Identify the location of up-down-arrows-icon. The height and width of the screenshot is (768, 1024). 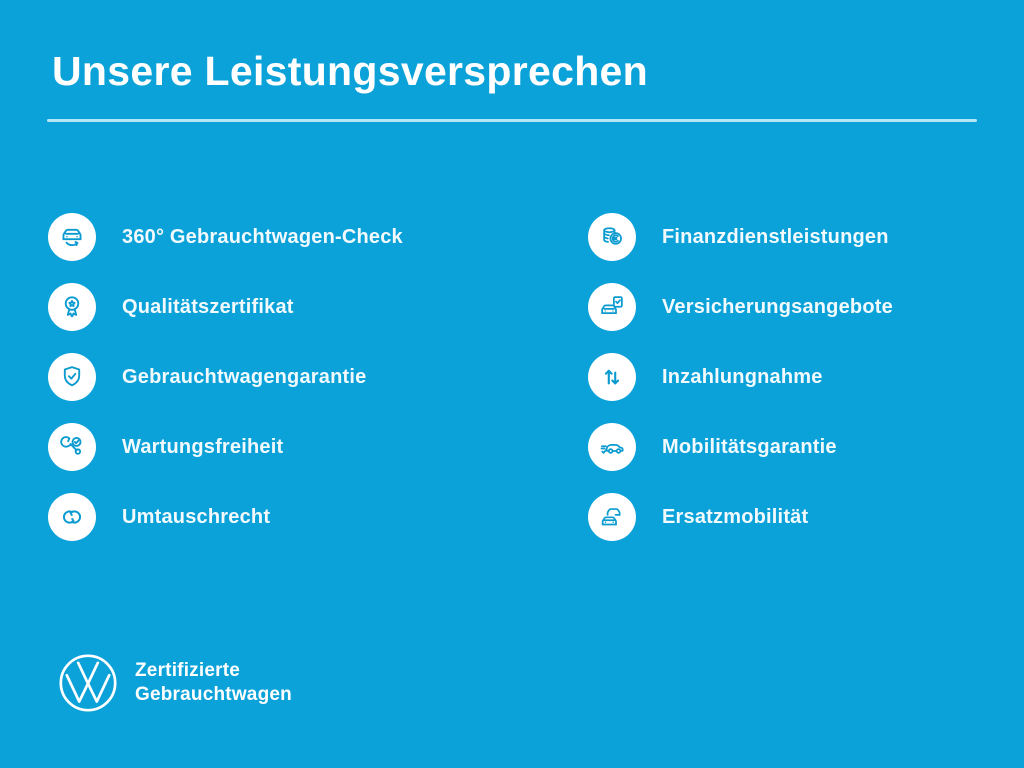
(612, 377).